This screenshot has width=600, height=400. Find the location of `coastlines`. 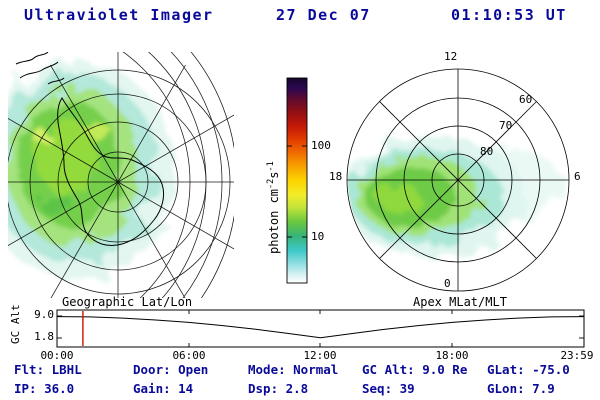

coastlines is located at coordinates (90, 149).